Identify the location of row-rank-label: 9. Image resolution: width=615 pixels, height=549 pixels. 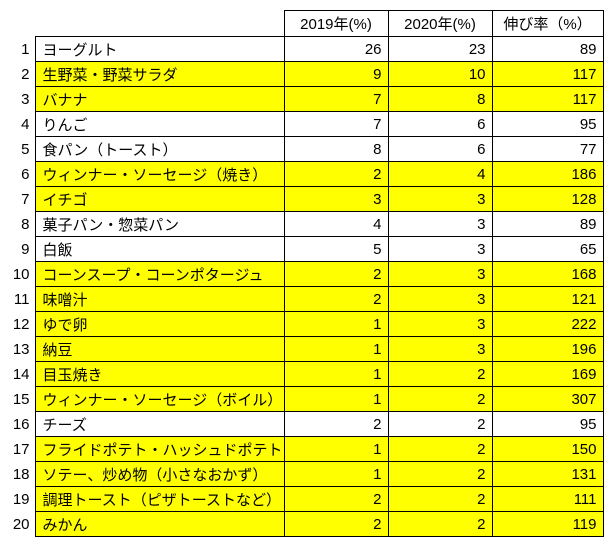
(25, 249).